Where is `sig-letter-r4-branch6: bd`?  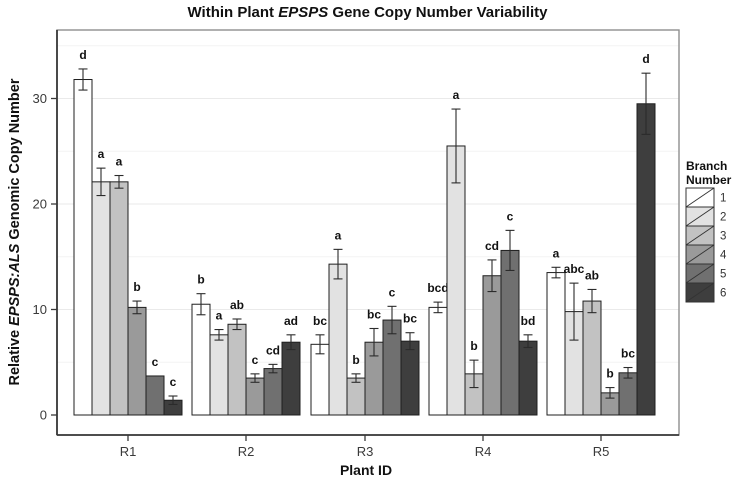
sig-letter-r4-branch6: bd is located at coordinates (528, 321).